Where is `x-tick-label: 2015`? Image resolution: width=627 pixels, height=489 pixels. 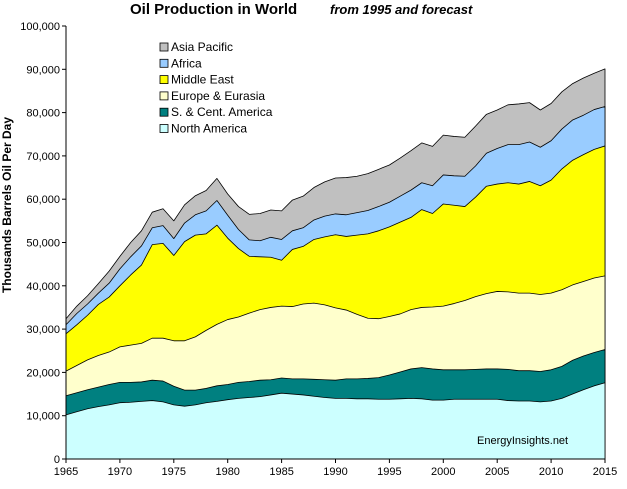
x-tick-label: 2015 is located at coordinates (605, 472).